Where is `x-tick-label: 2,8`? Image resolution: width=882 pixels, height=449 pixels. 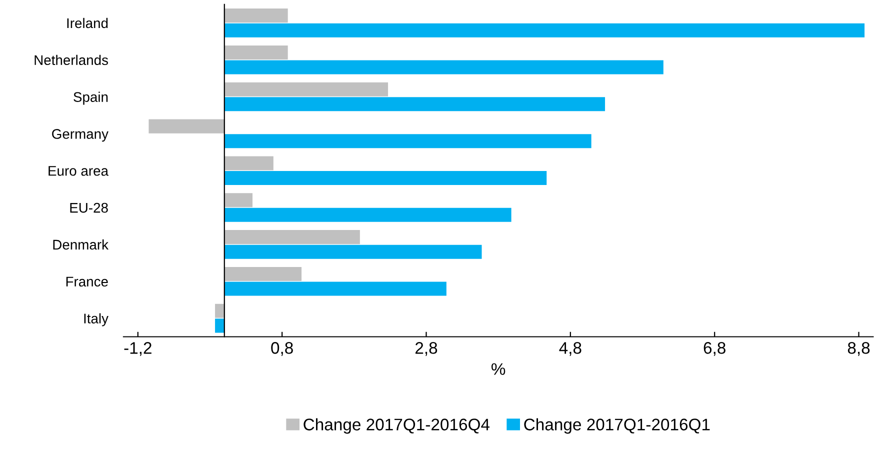
x-tick-label: 2,8 is located at coordinates (427, 349).